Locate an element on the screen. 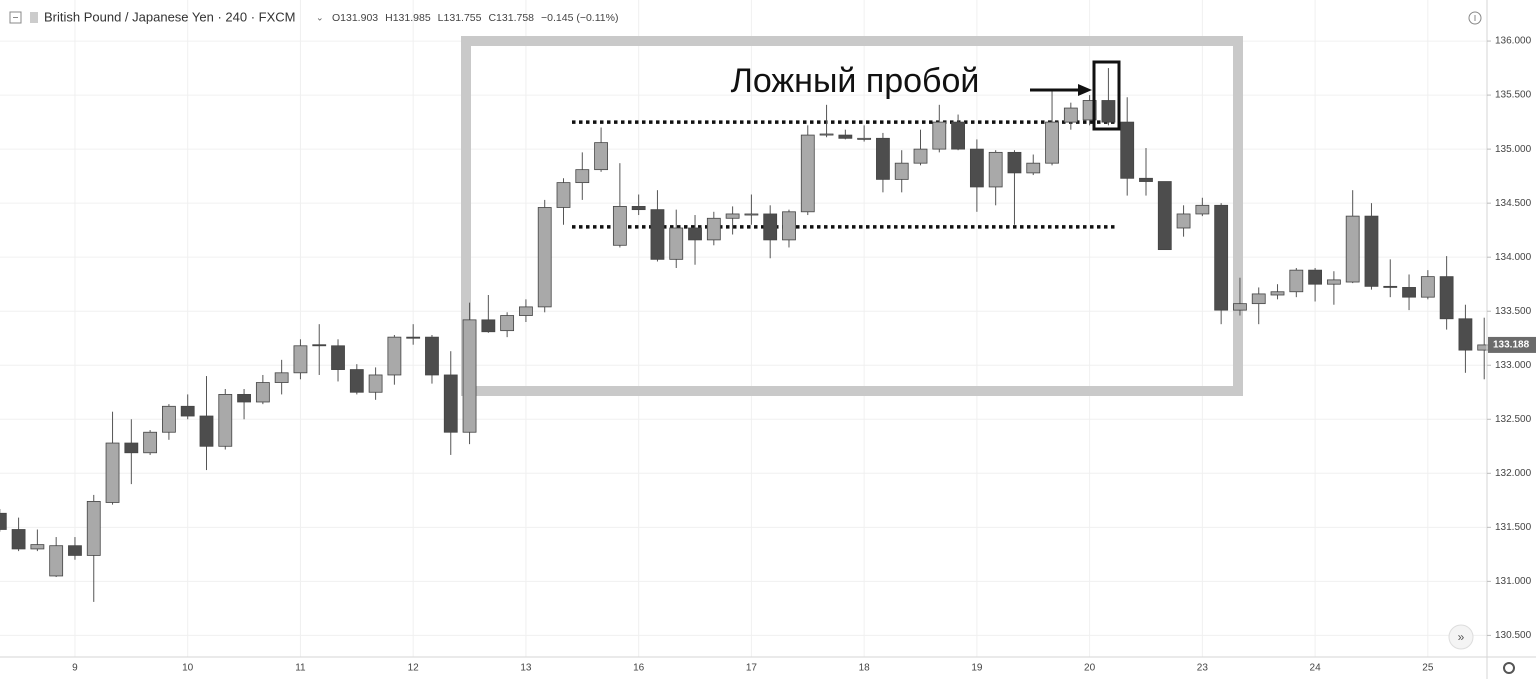  x-tick-label: 25 is located at coordinates (1428, 668).